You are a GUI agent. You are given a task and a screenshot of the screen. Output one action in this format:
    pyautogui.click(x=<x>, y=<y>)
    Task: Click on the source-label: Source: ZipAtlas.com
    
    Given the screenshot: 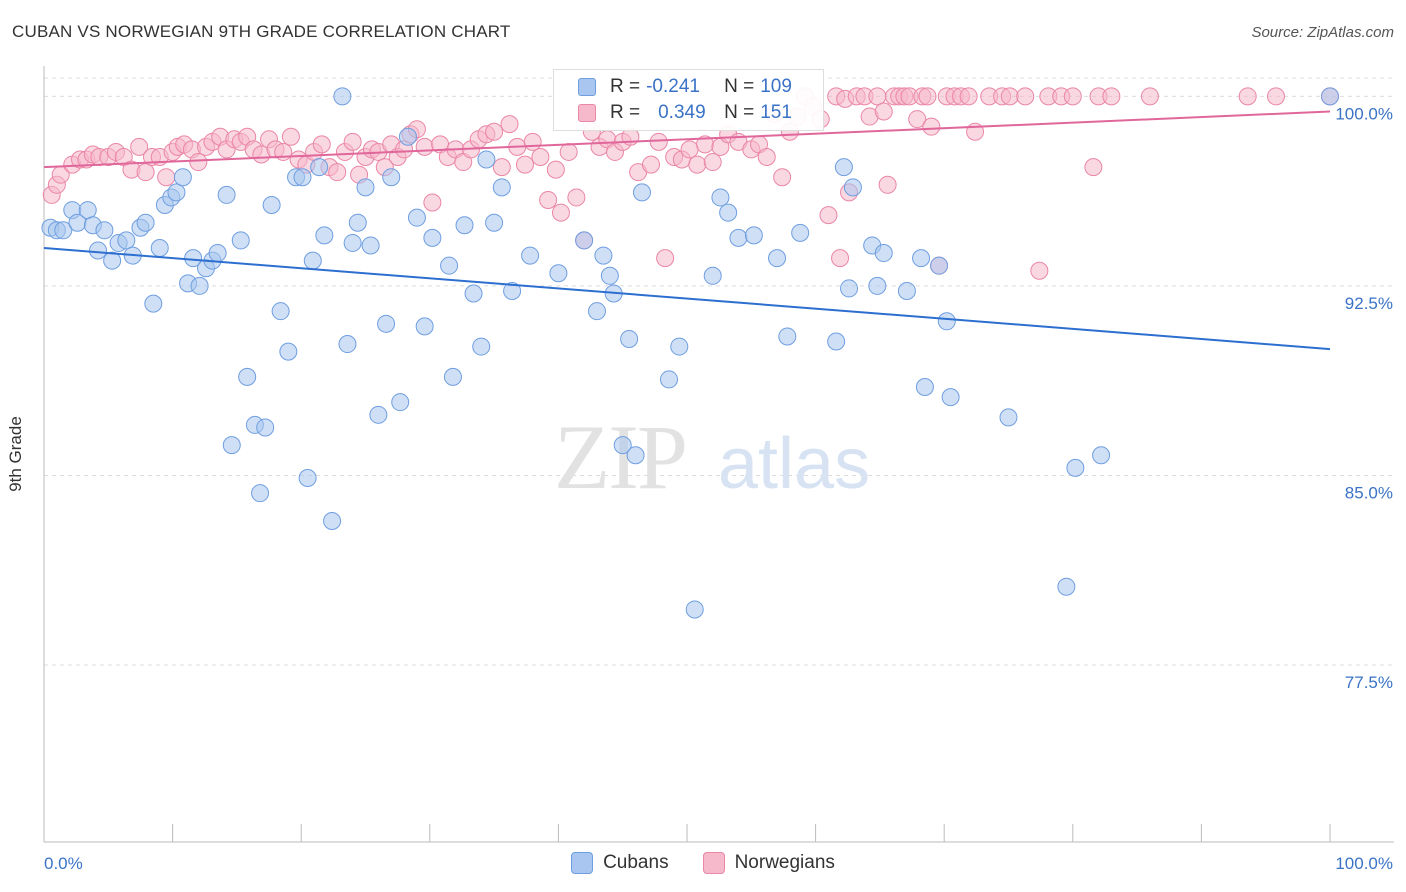 What is the action you would take?
    pyautogui.click(x=1322, y=32)
    